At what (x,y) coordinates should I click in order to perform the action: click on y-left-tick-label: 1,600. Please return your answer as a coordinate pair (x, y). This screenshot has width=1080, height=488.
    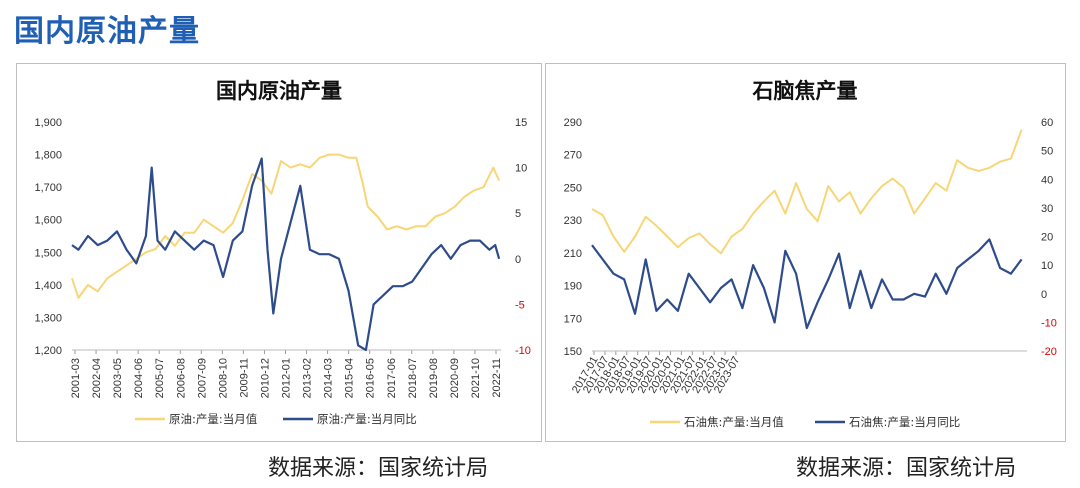
    Looking at the image, I should click on (48, 221).